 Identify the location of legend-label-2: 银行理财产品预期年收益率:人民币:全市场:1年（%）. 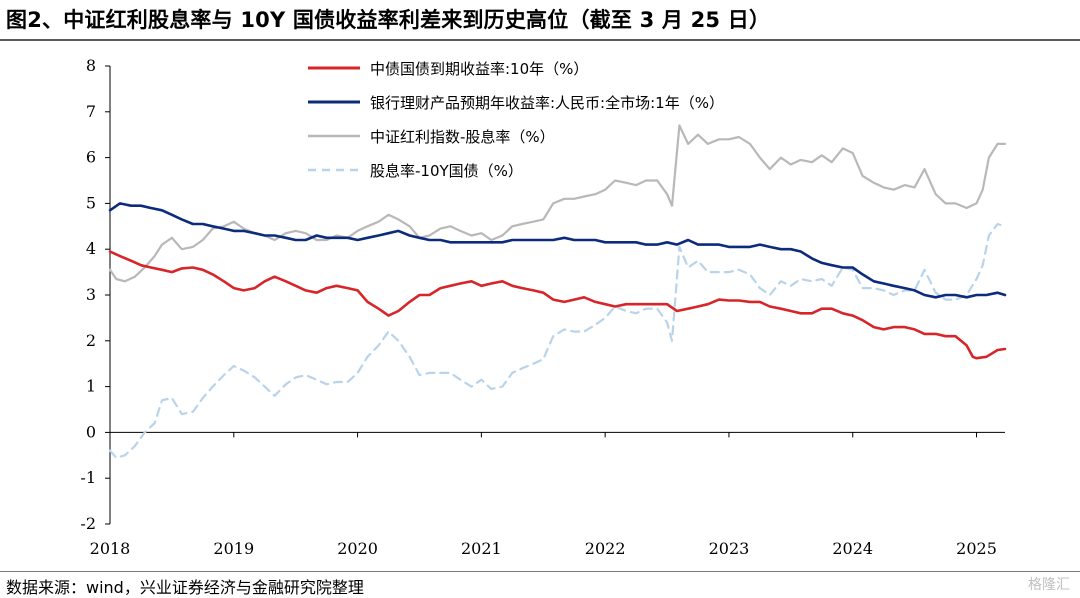
(547, 103).